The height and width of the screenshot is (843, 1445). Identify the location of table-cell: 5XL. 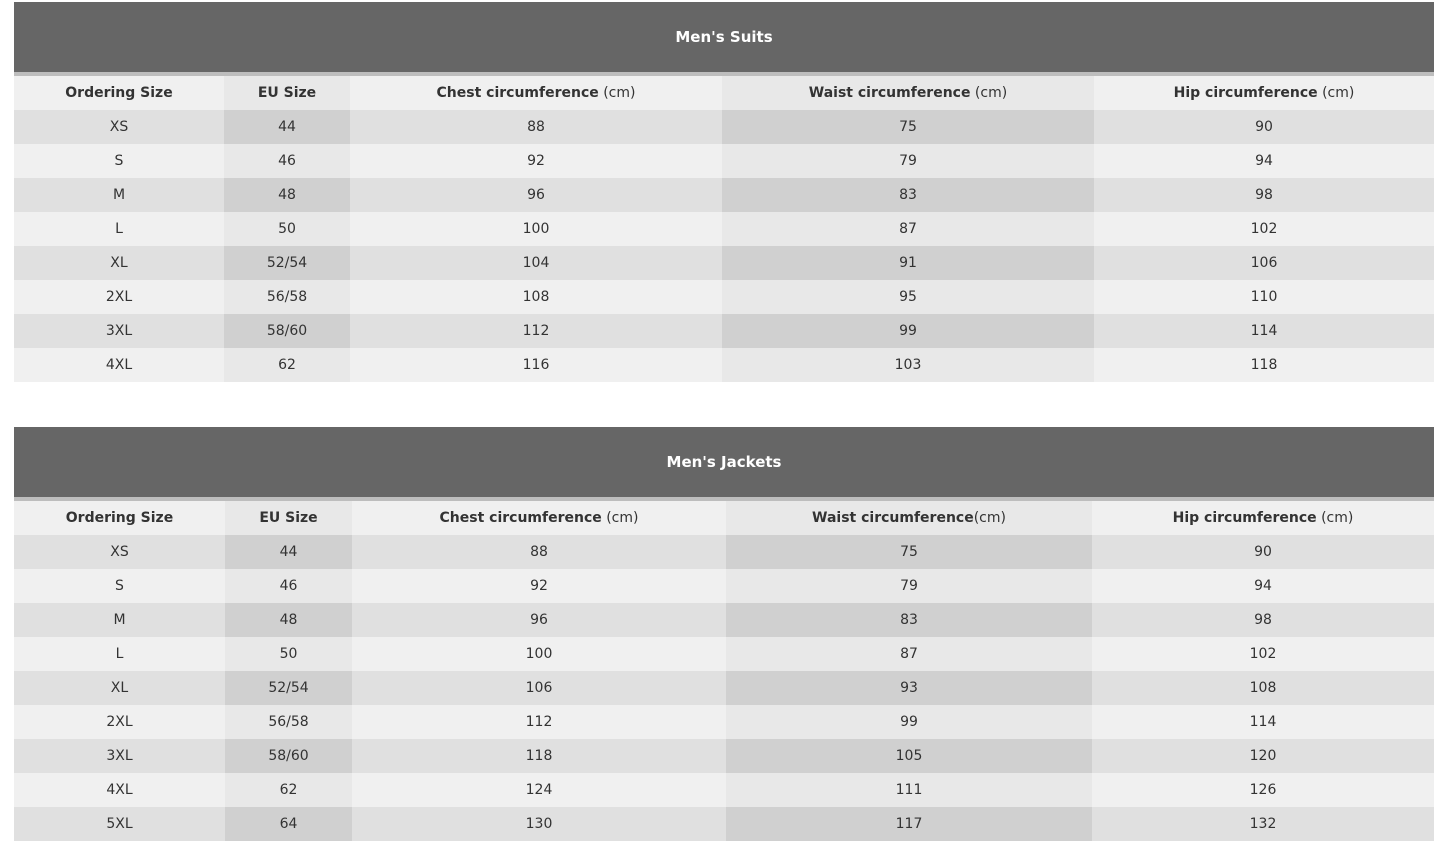
(119, 824).